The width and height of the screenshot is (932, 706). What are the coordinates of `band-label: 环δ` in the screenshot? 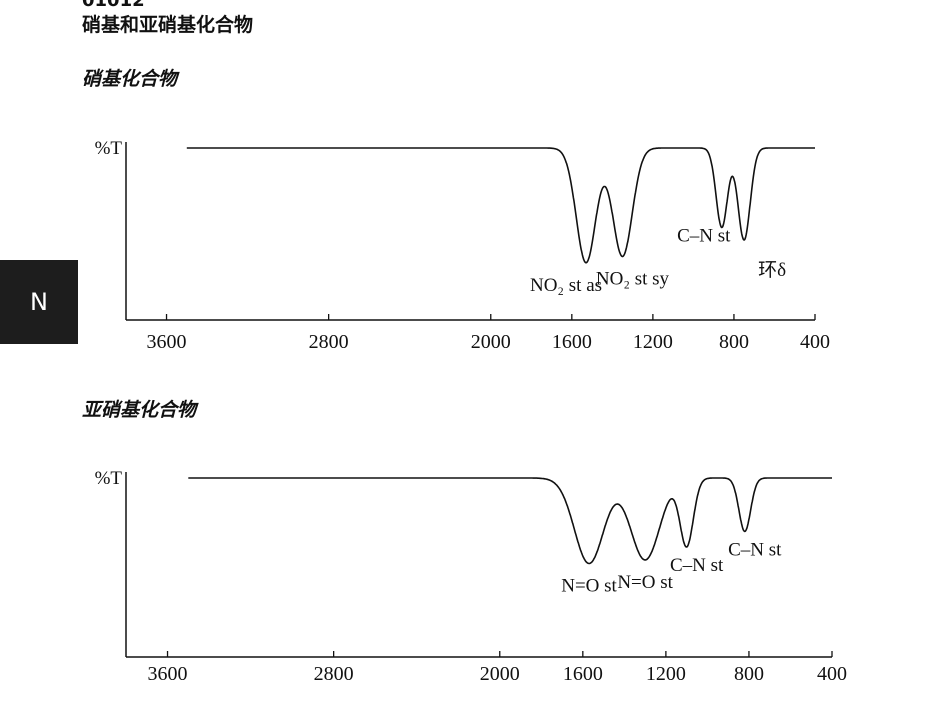 It's located at (772, 270).